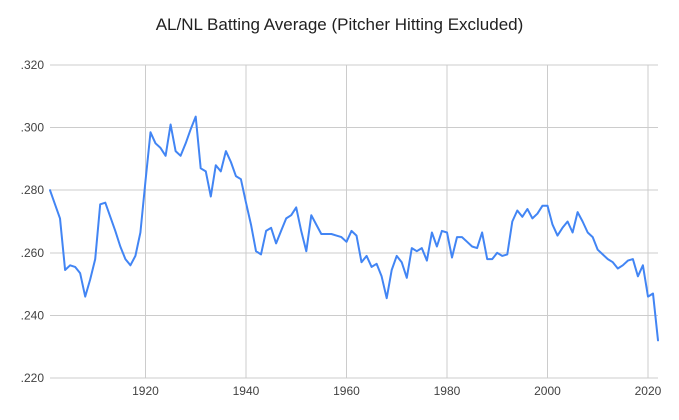 This screenshot has width=679, height=420. Describe the element at coordinates (33, 65) in the screenshot. I see `y-tick-label: .320` at that location.